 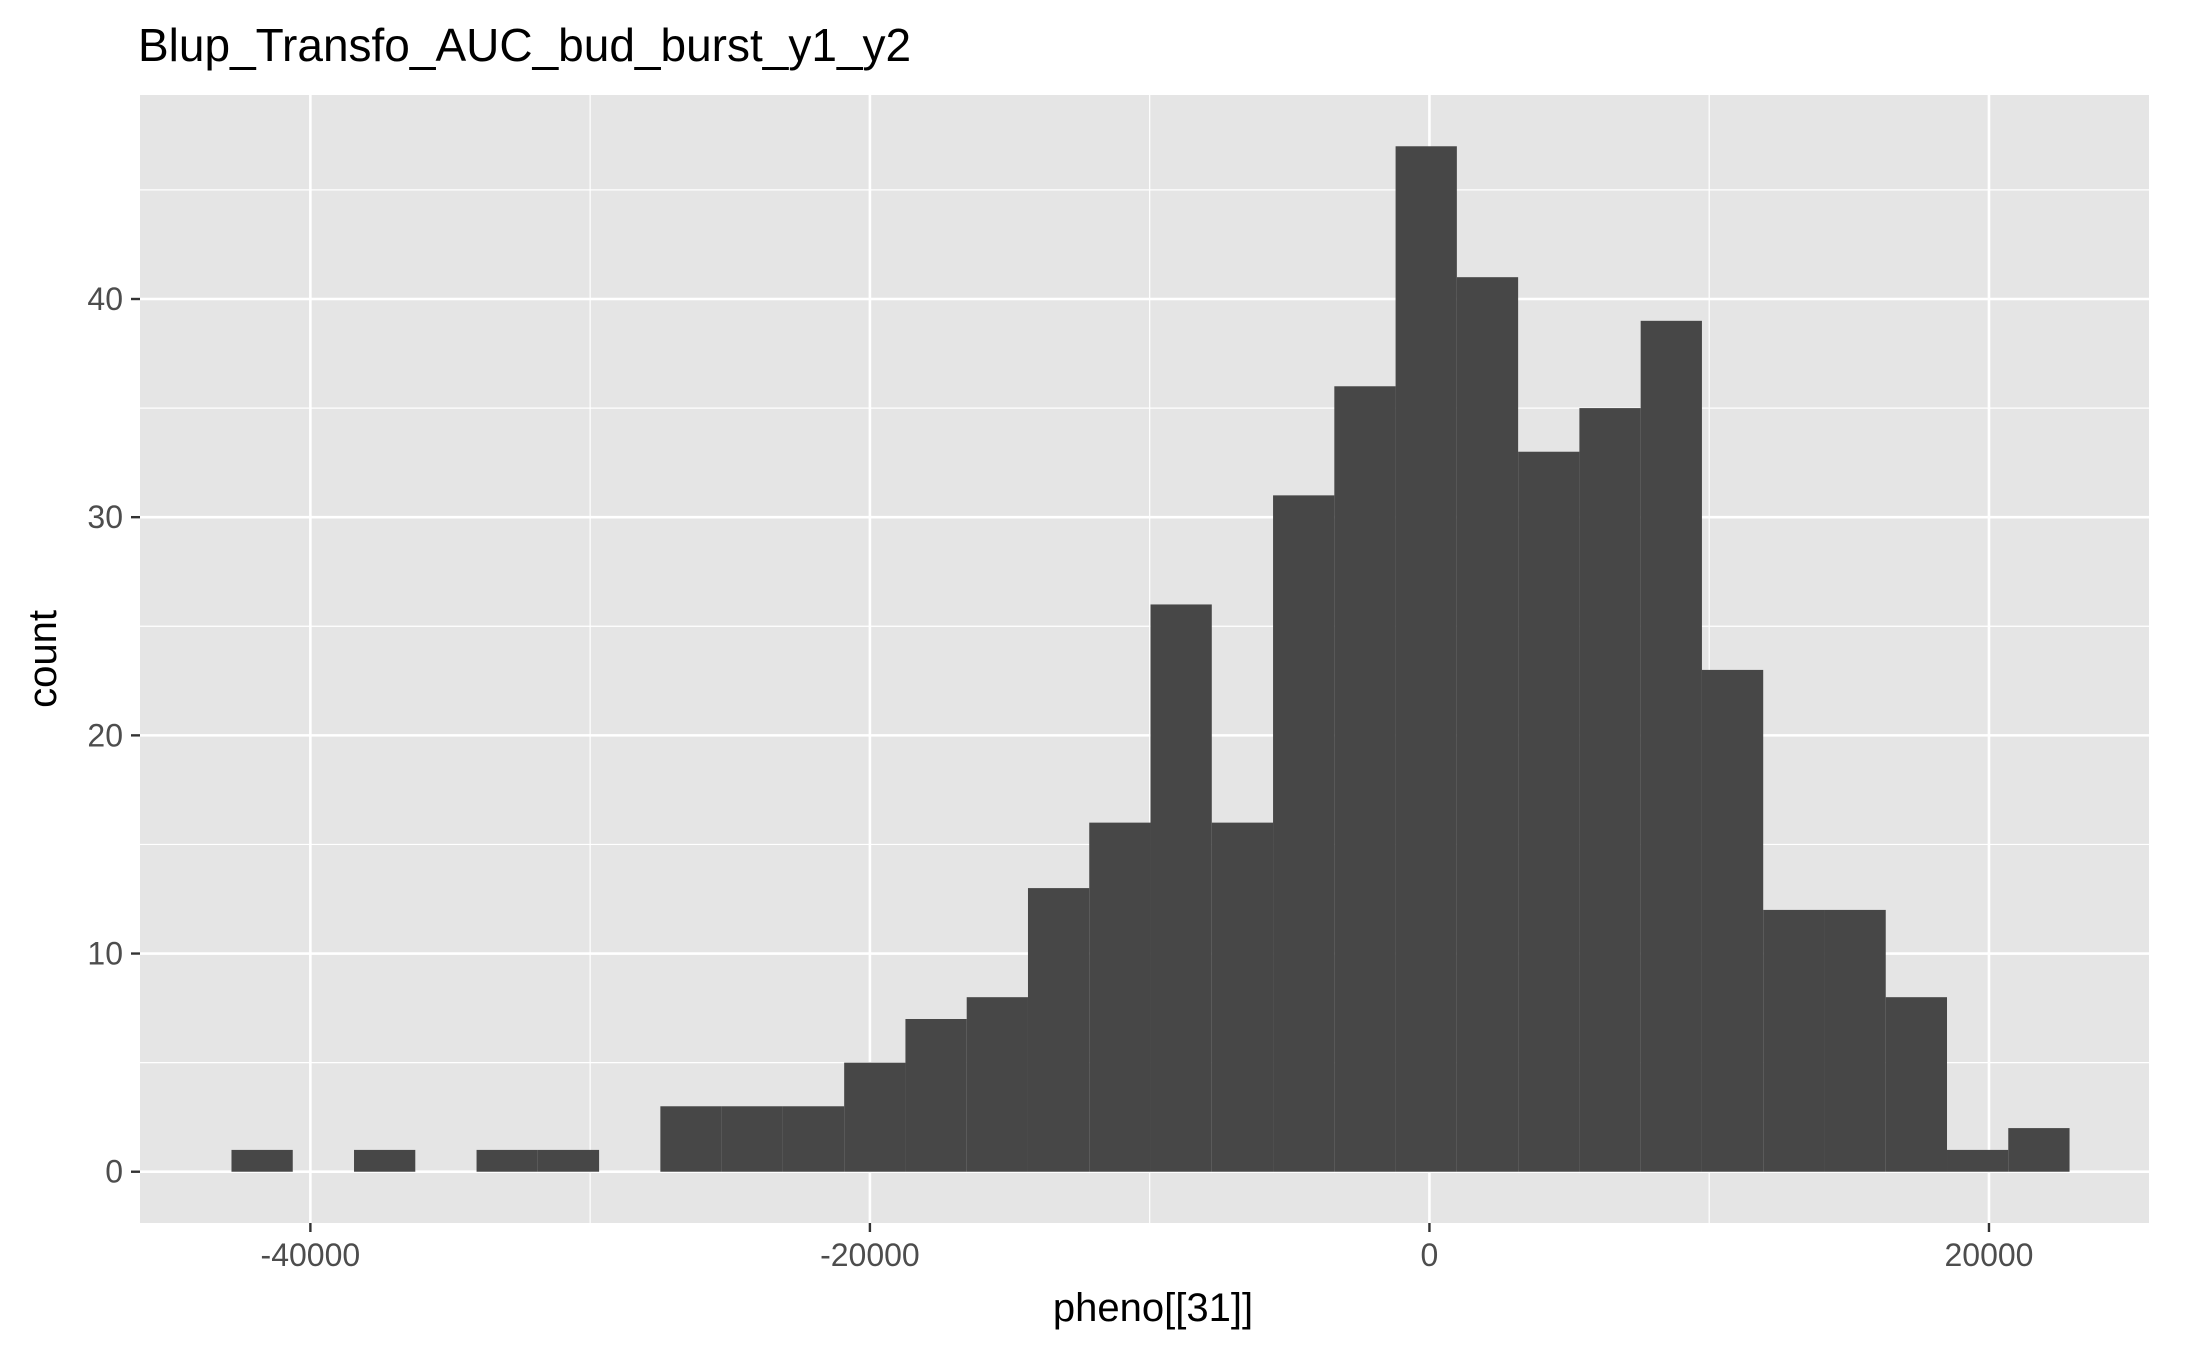 What do you see at coordinates (105, 299) in the screenshot?
I see `y-tick-label: 40` at bounding box center [105, 299].